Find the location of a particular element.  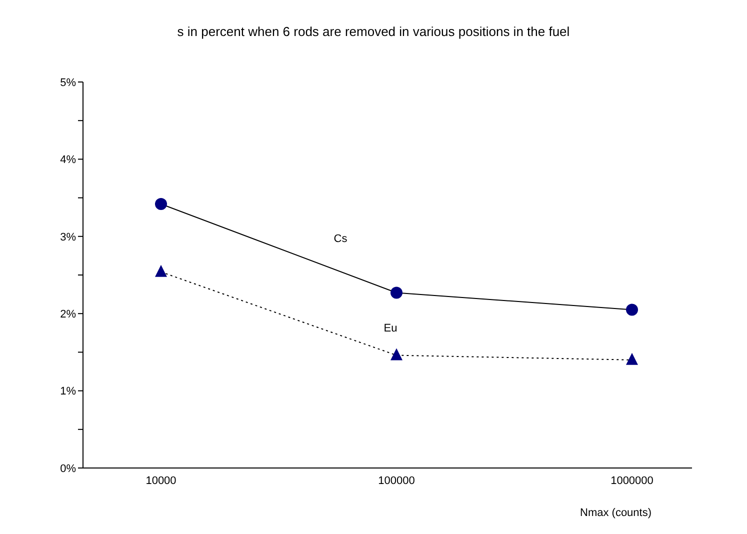

x-tick-label: 1000000 is located at coordinates (632, 480).